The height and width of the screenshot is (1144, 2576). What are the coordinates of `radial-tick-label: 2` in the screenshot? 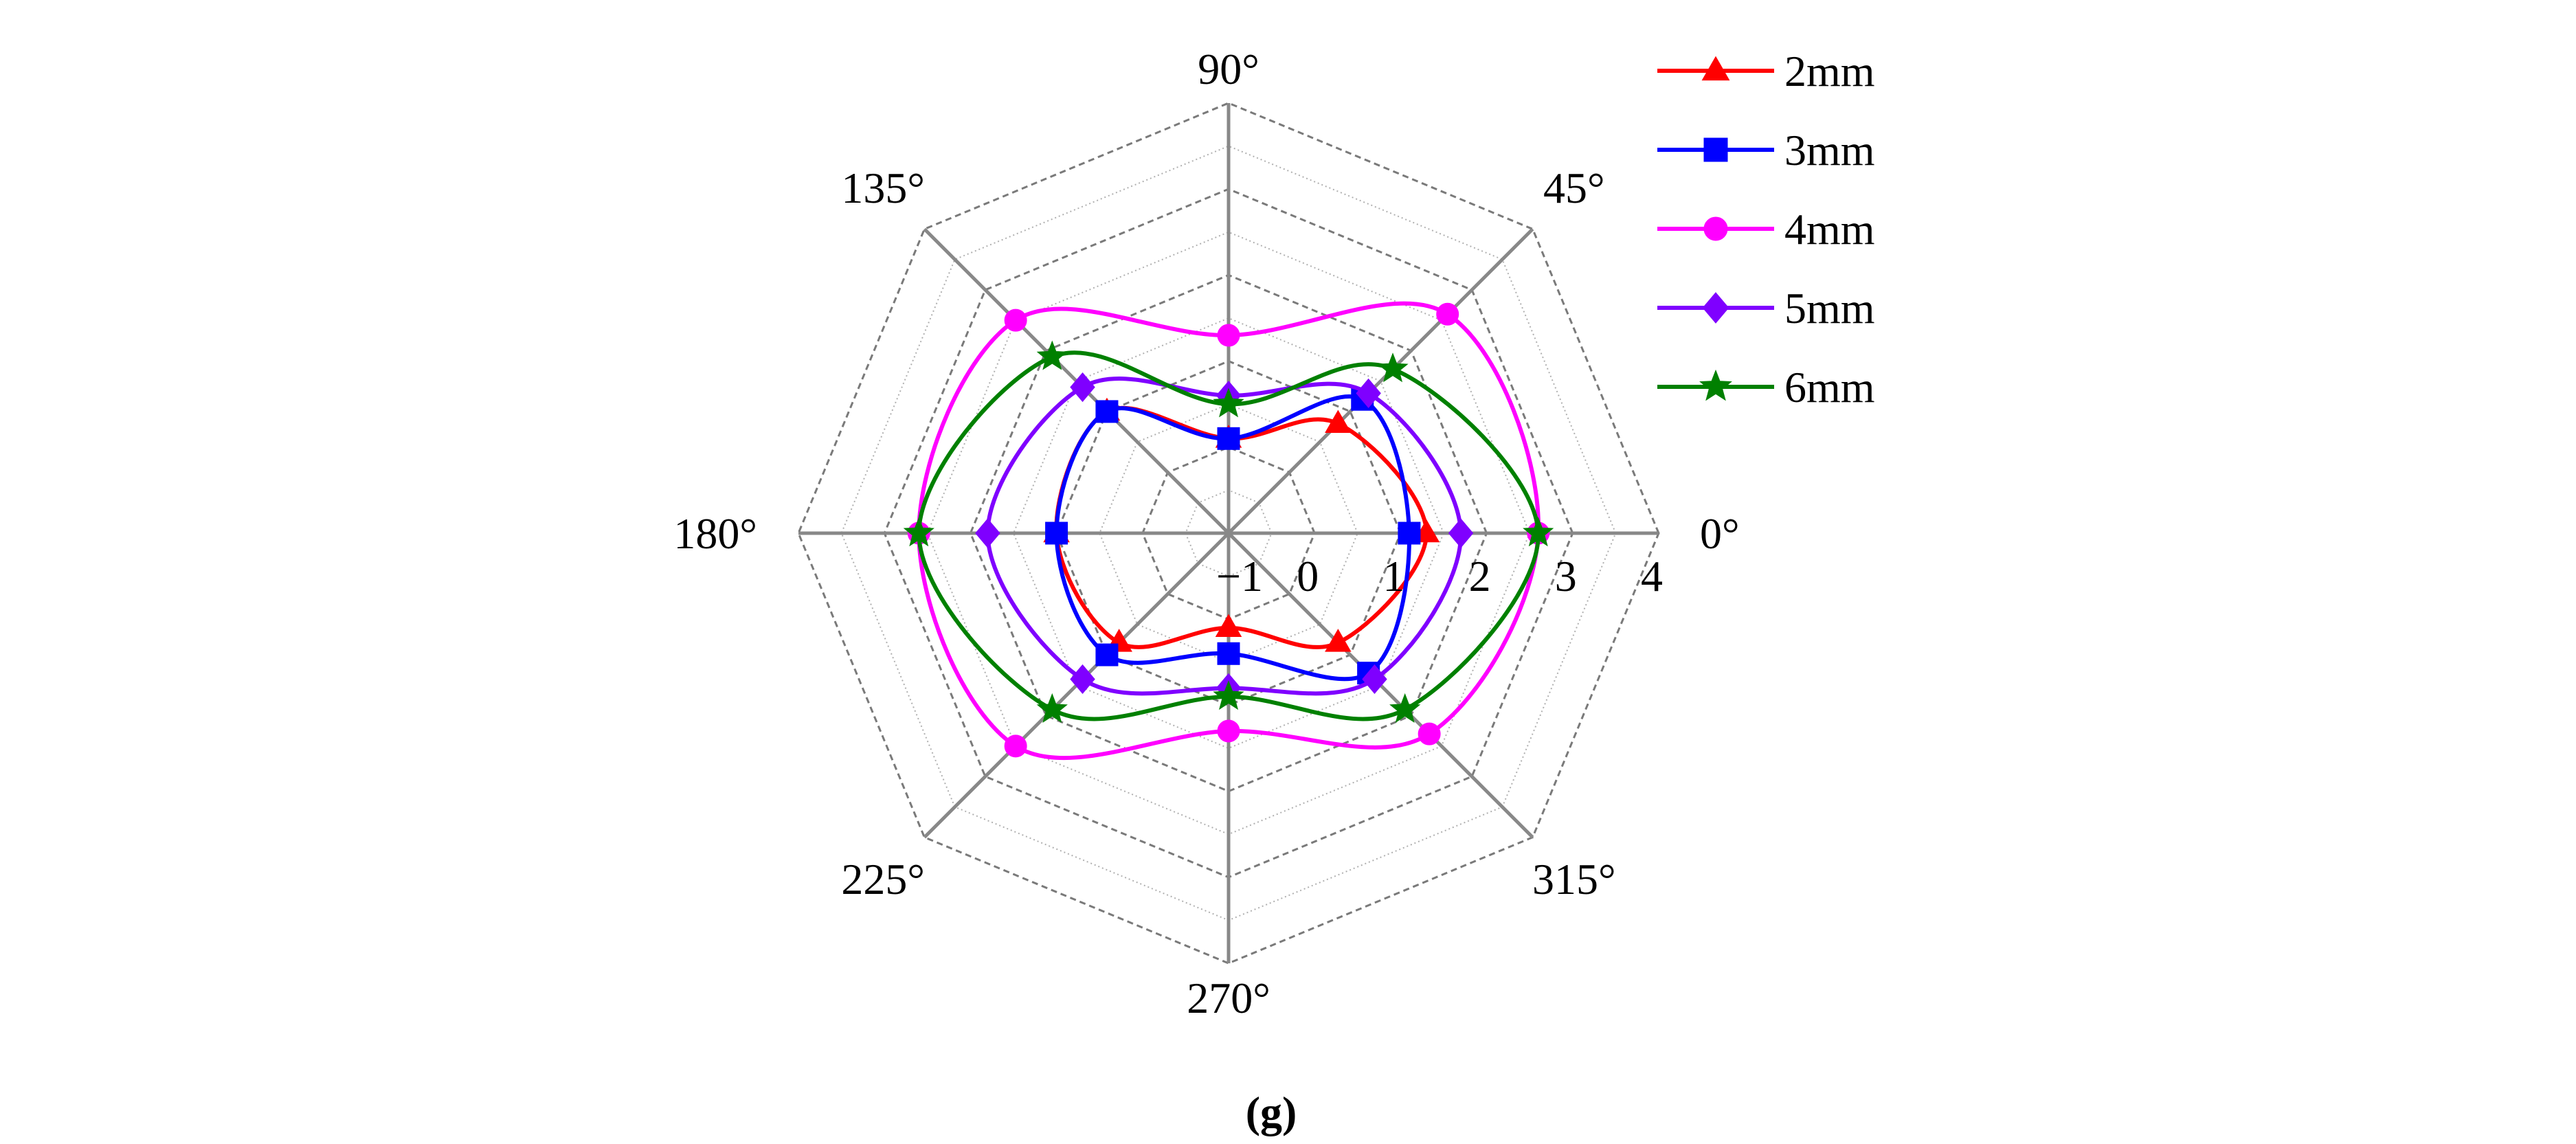 It's located at (1480, 576).